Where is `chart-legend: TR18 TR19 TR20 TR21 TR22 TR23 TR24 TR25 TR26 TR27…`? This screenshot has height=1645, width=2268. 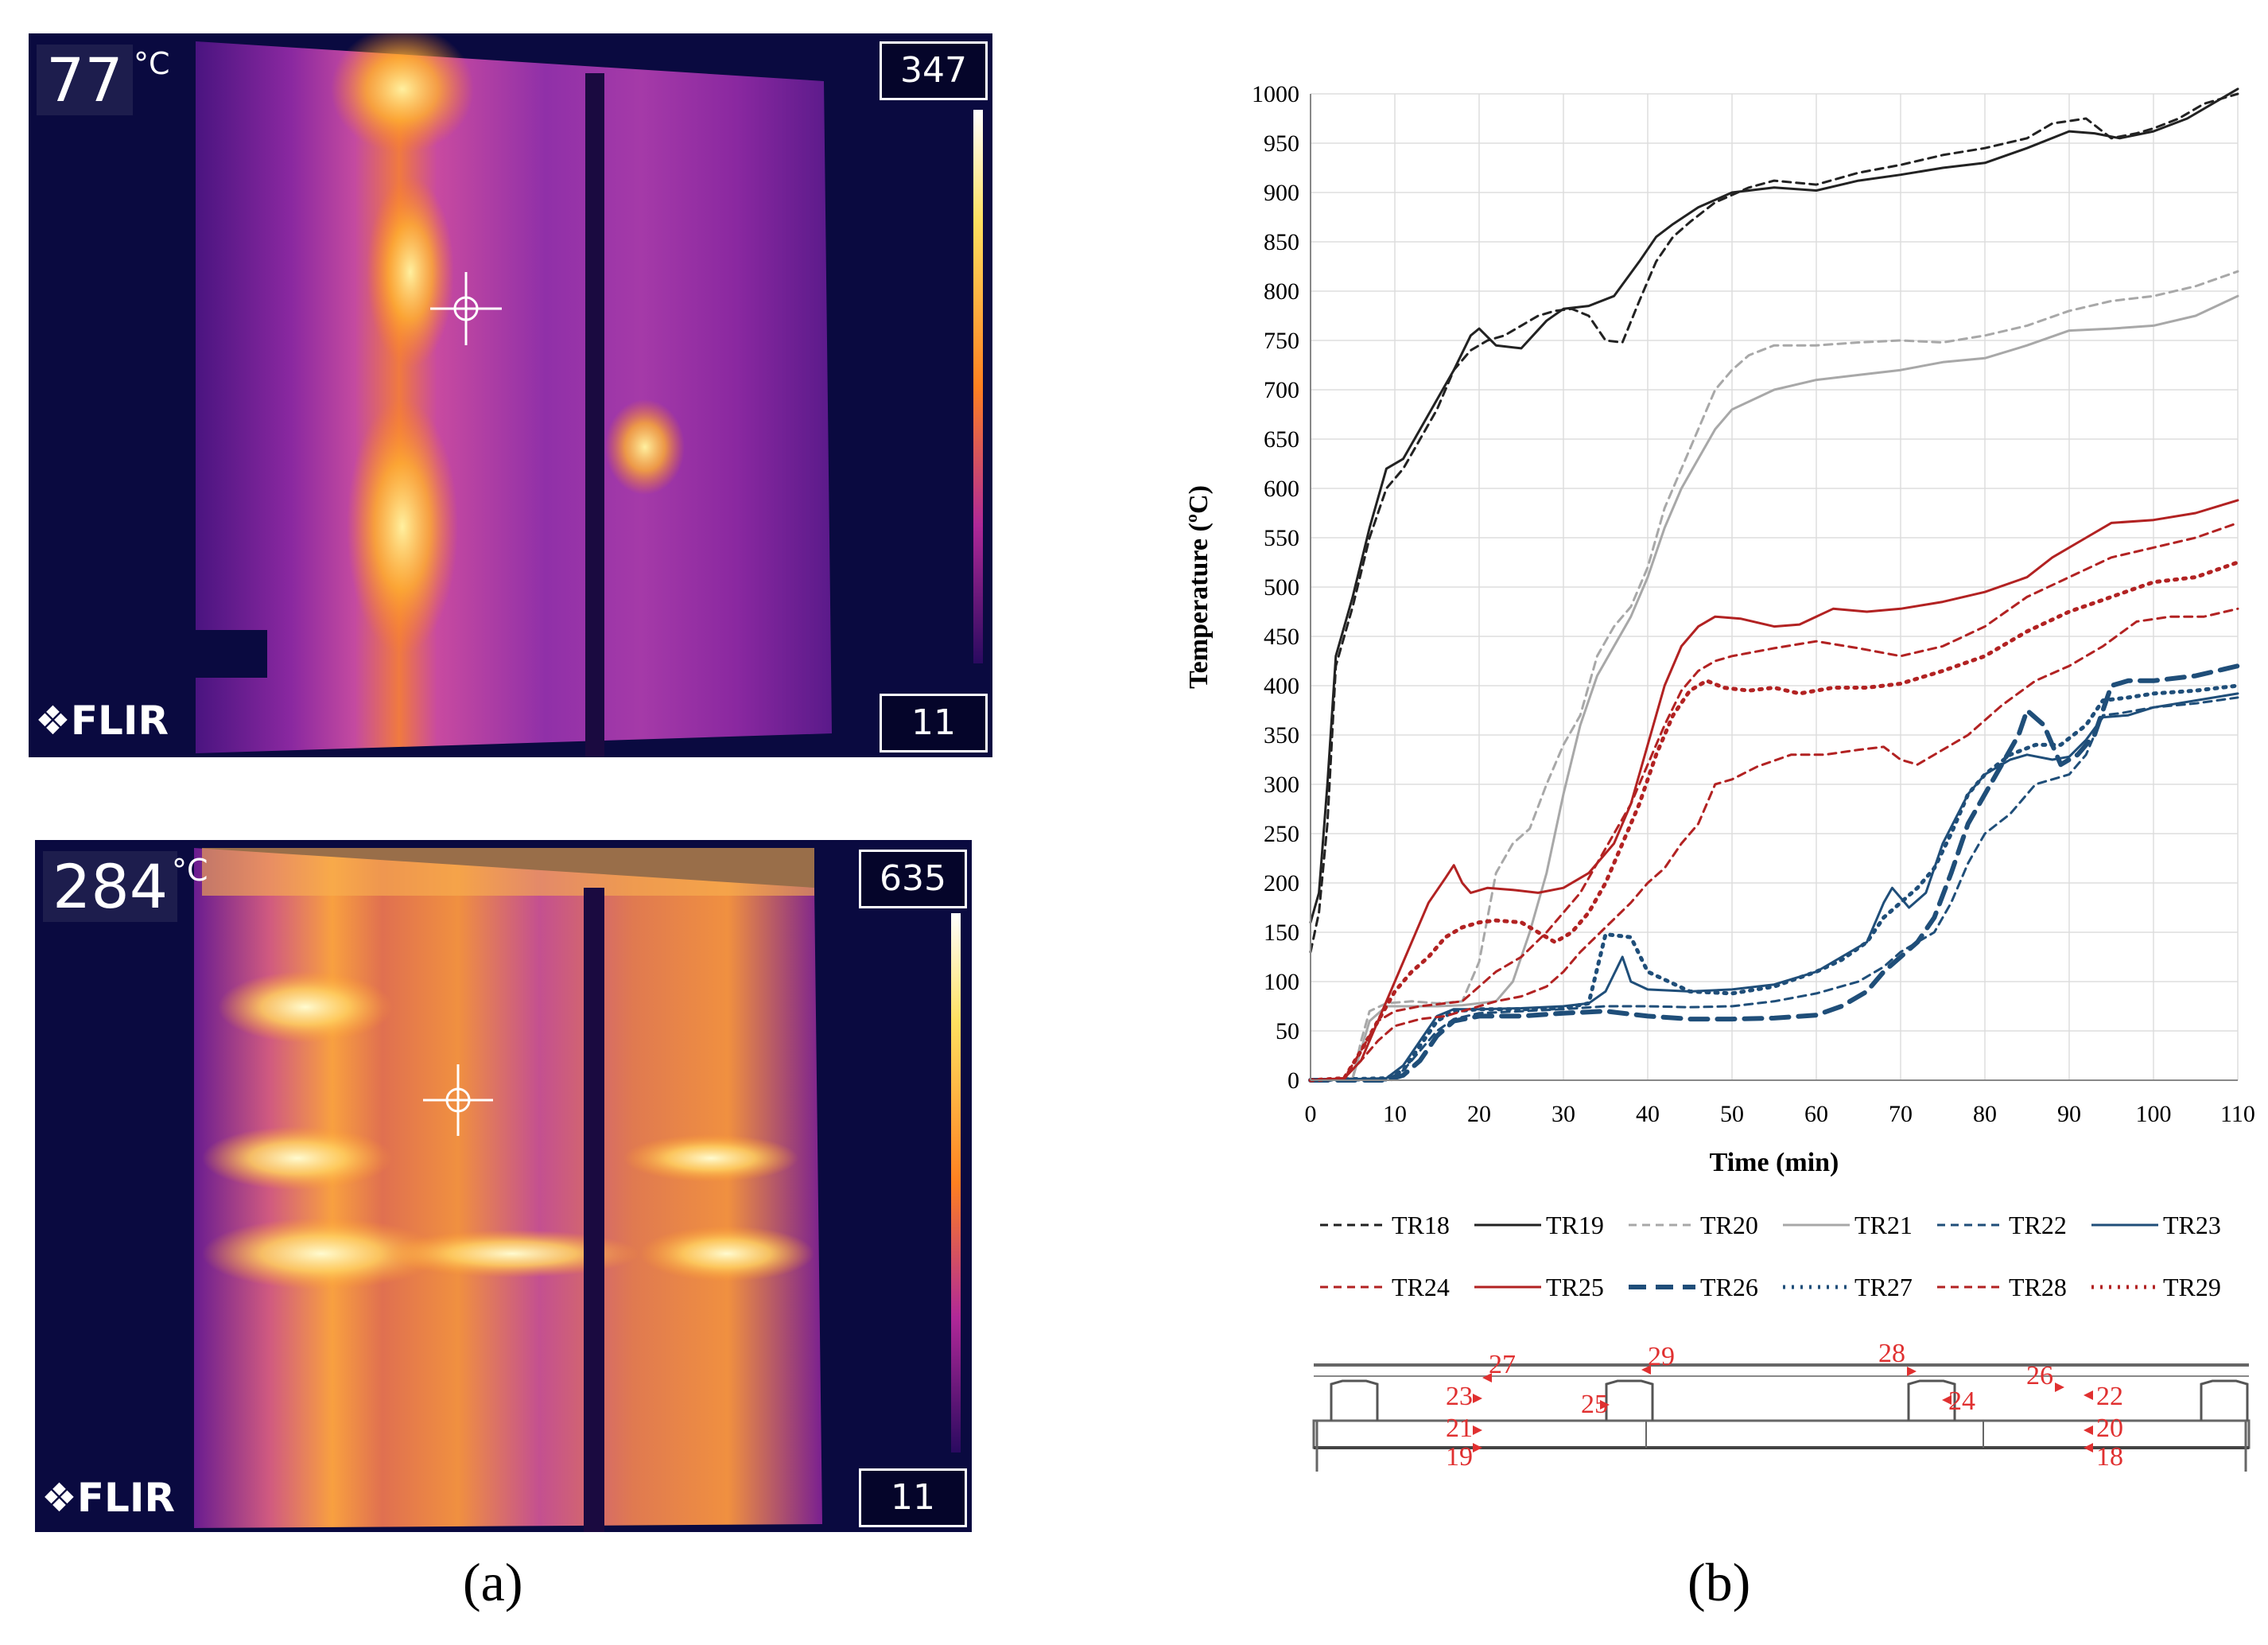
chart-legend: TR18 TR19 TR20 TR21 TR22 TR23 TR24 TR25 TR26 TR27… is located at coordinates (1770, 1256).